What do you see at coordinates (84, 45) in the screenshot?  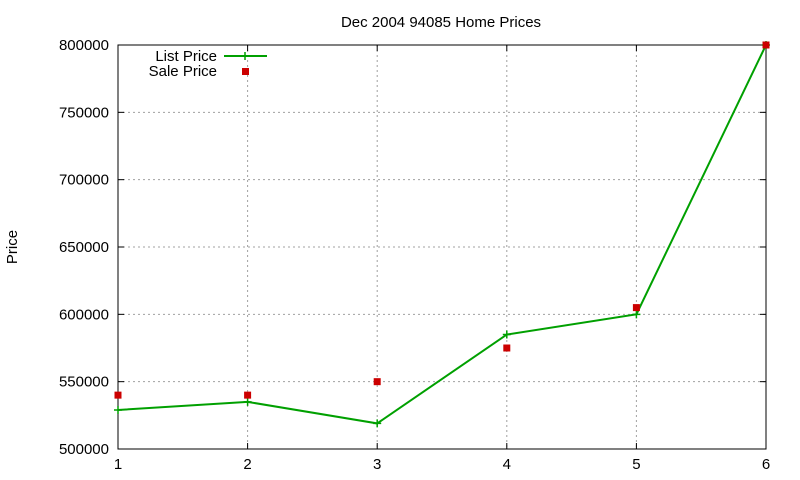 I see `y-tick-label: 800000` at bounding box center [84, 45].